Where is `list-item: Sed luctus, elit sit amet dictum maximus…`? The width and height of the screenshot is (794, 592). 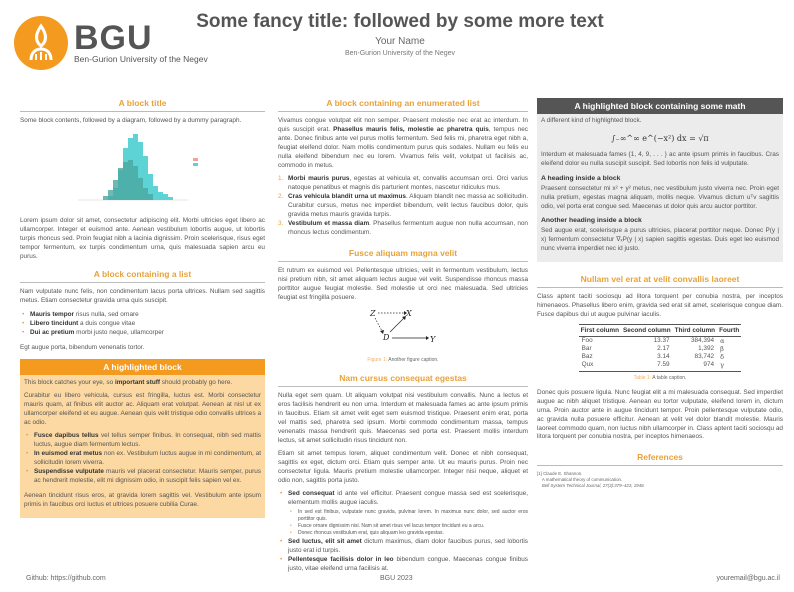
list-item: Sed luctus, elit sit amet dictum maximus… is located at coordinates (404, 547).